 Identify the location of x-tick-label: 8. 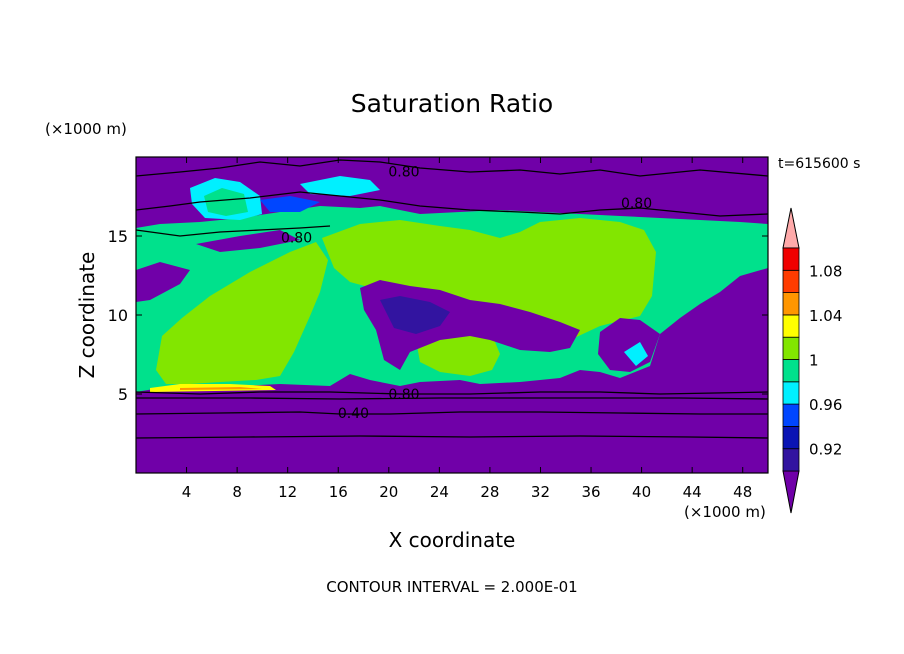
(237, 492).